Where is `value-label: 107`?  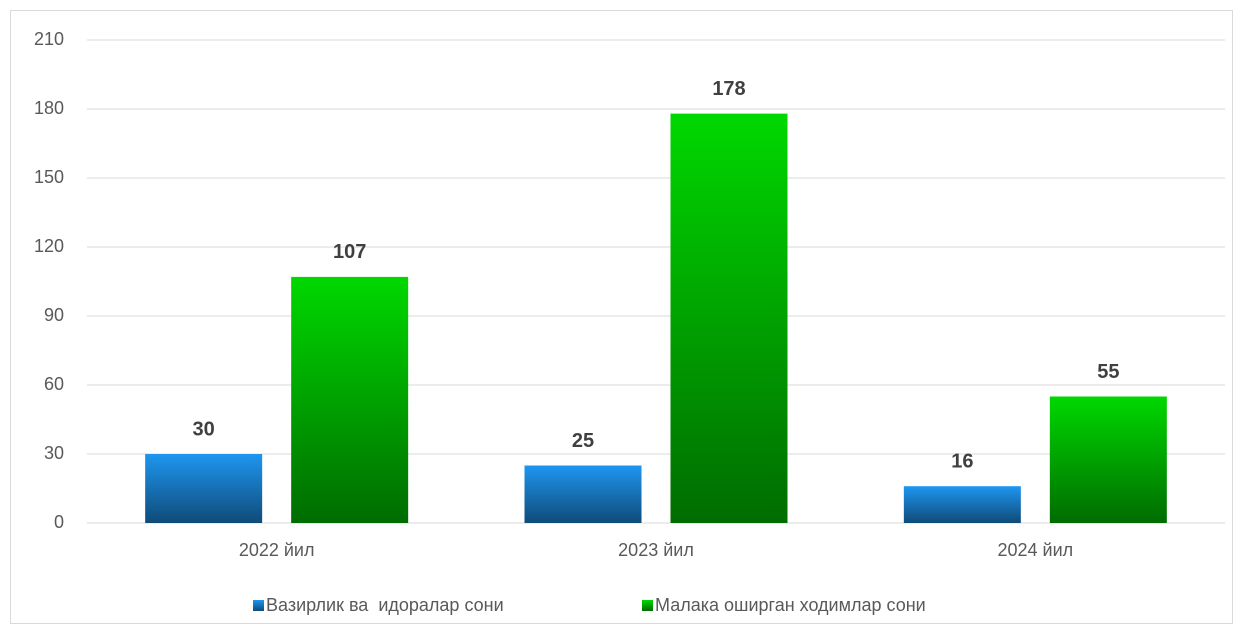 value-label: 107 is located at coordinates (349, 252).